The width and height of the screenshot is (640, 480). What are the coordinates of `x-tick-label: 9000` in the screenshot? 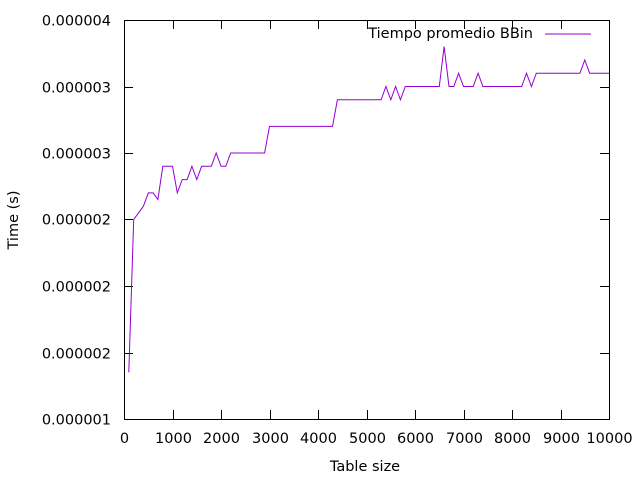 It's located at (561, 439).